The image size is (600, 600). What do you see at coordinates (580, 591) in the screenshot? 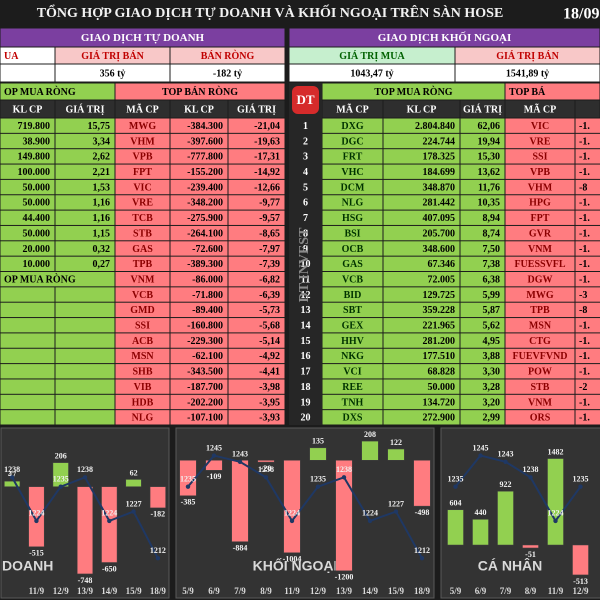
I see `x-tick-label: 12/9` at bounding box center [580, 591].